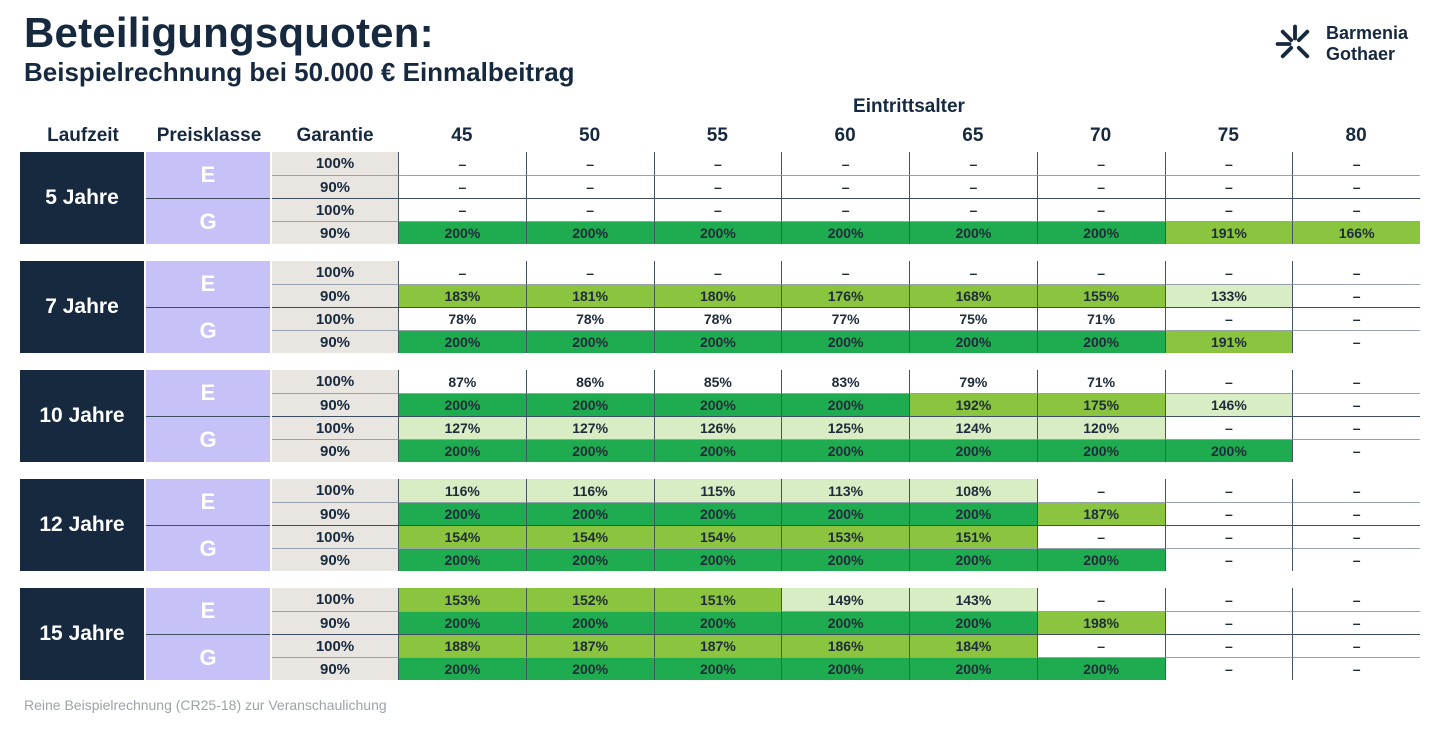 The image size is (1440, 733). I want to click on laufzeit-cell: 10 Jahre, so click(82, 416).